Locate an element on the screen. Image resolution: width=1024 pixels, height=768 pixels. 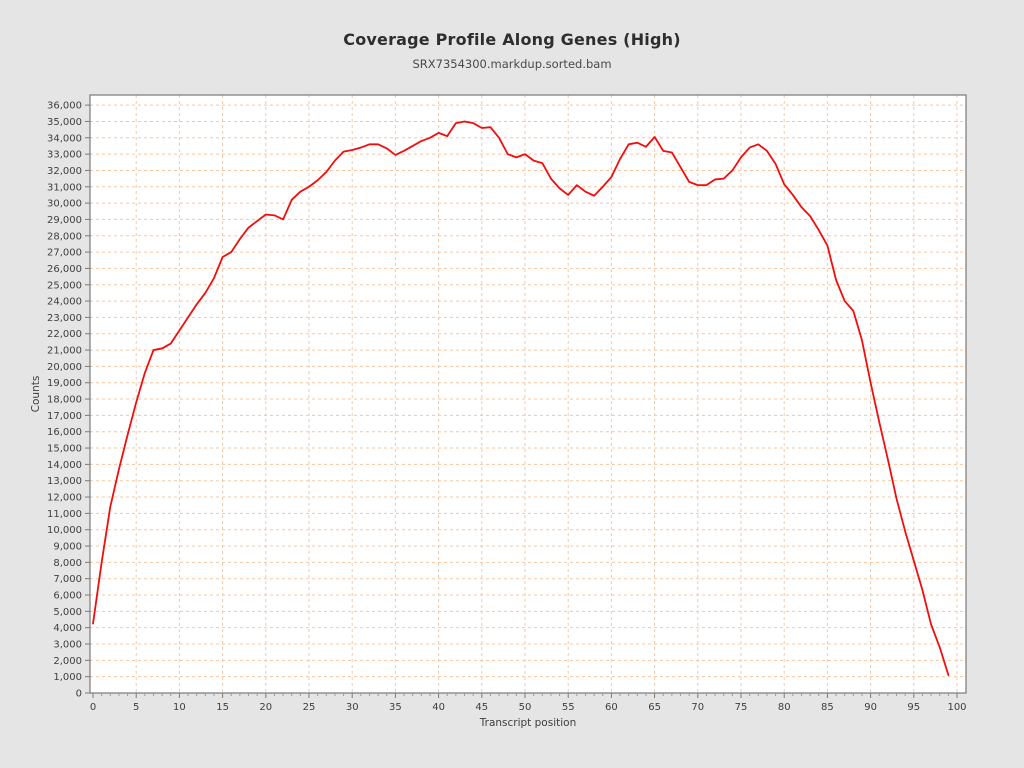
x-tick-label: 80 is located at coordinates (784, 707).